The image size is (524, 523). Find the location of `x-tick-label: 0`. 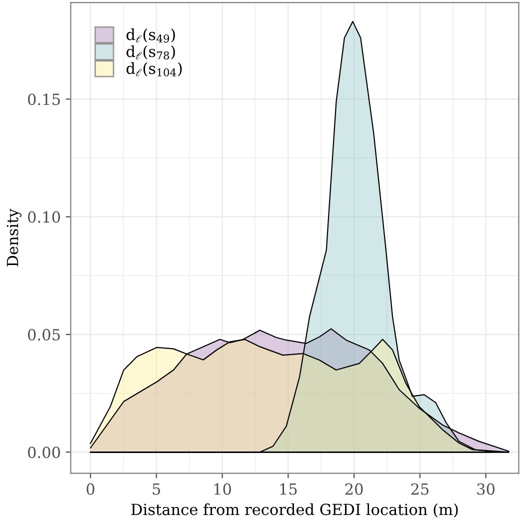

x-tick-label: 0 is located at coordinates (90, 489).